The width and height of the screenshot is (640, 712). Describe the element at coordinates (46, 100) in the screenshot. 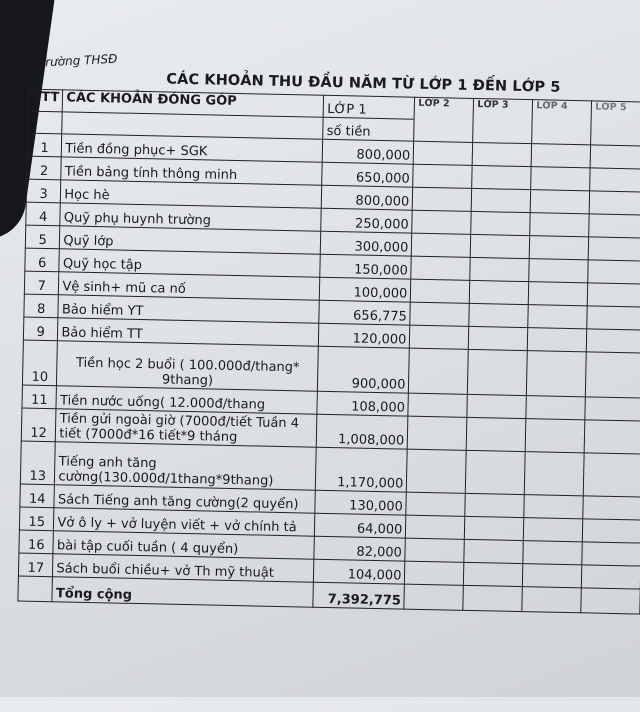

I see `header-stt: STT` at that location.